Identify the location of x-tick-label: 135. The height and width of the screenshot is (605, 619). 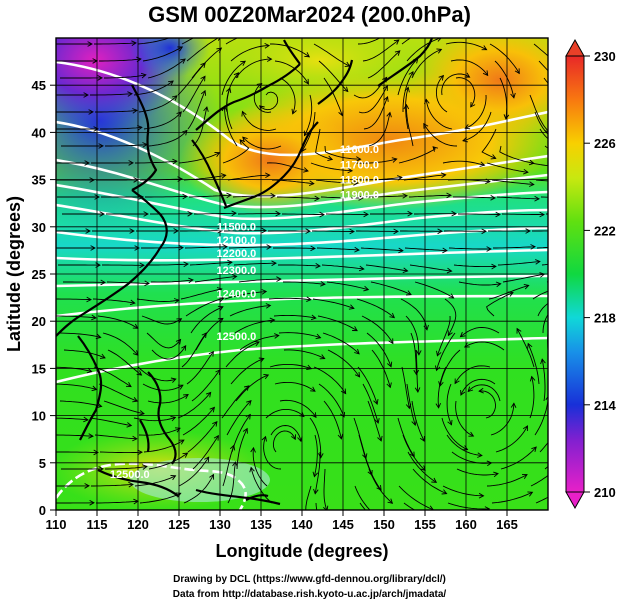
(261, 524).